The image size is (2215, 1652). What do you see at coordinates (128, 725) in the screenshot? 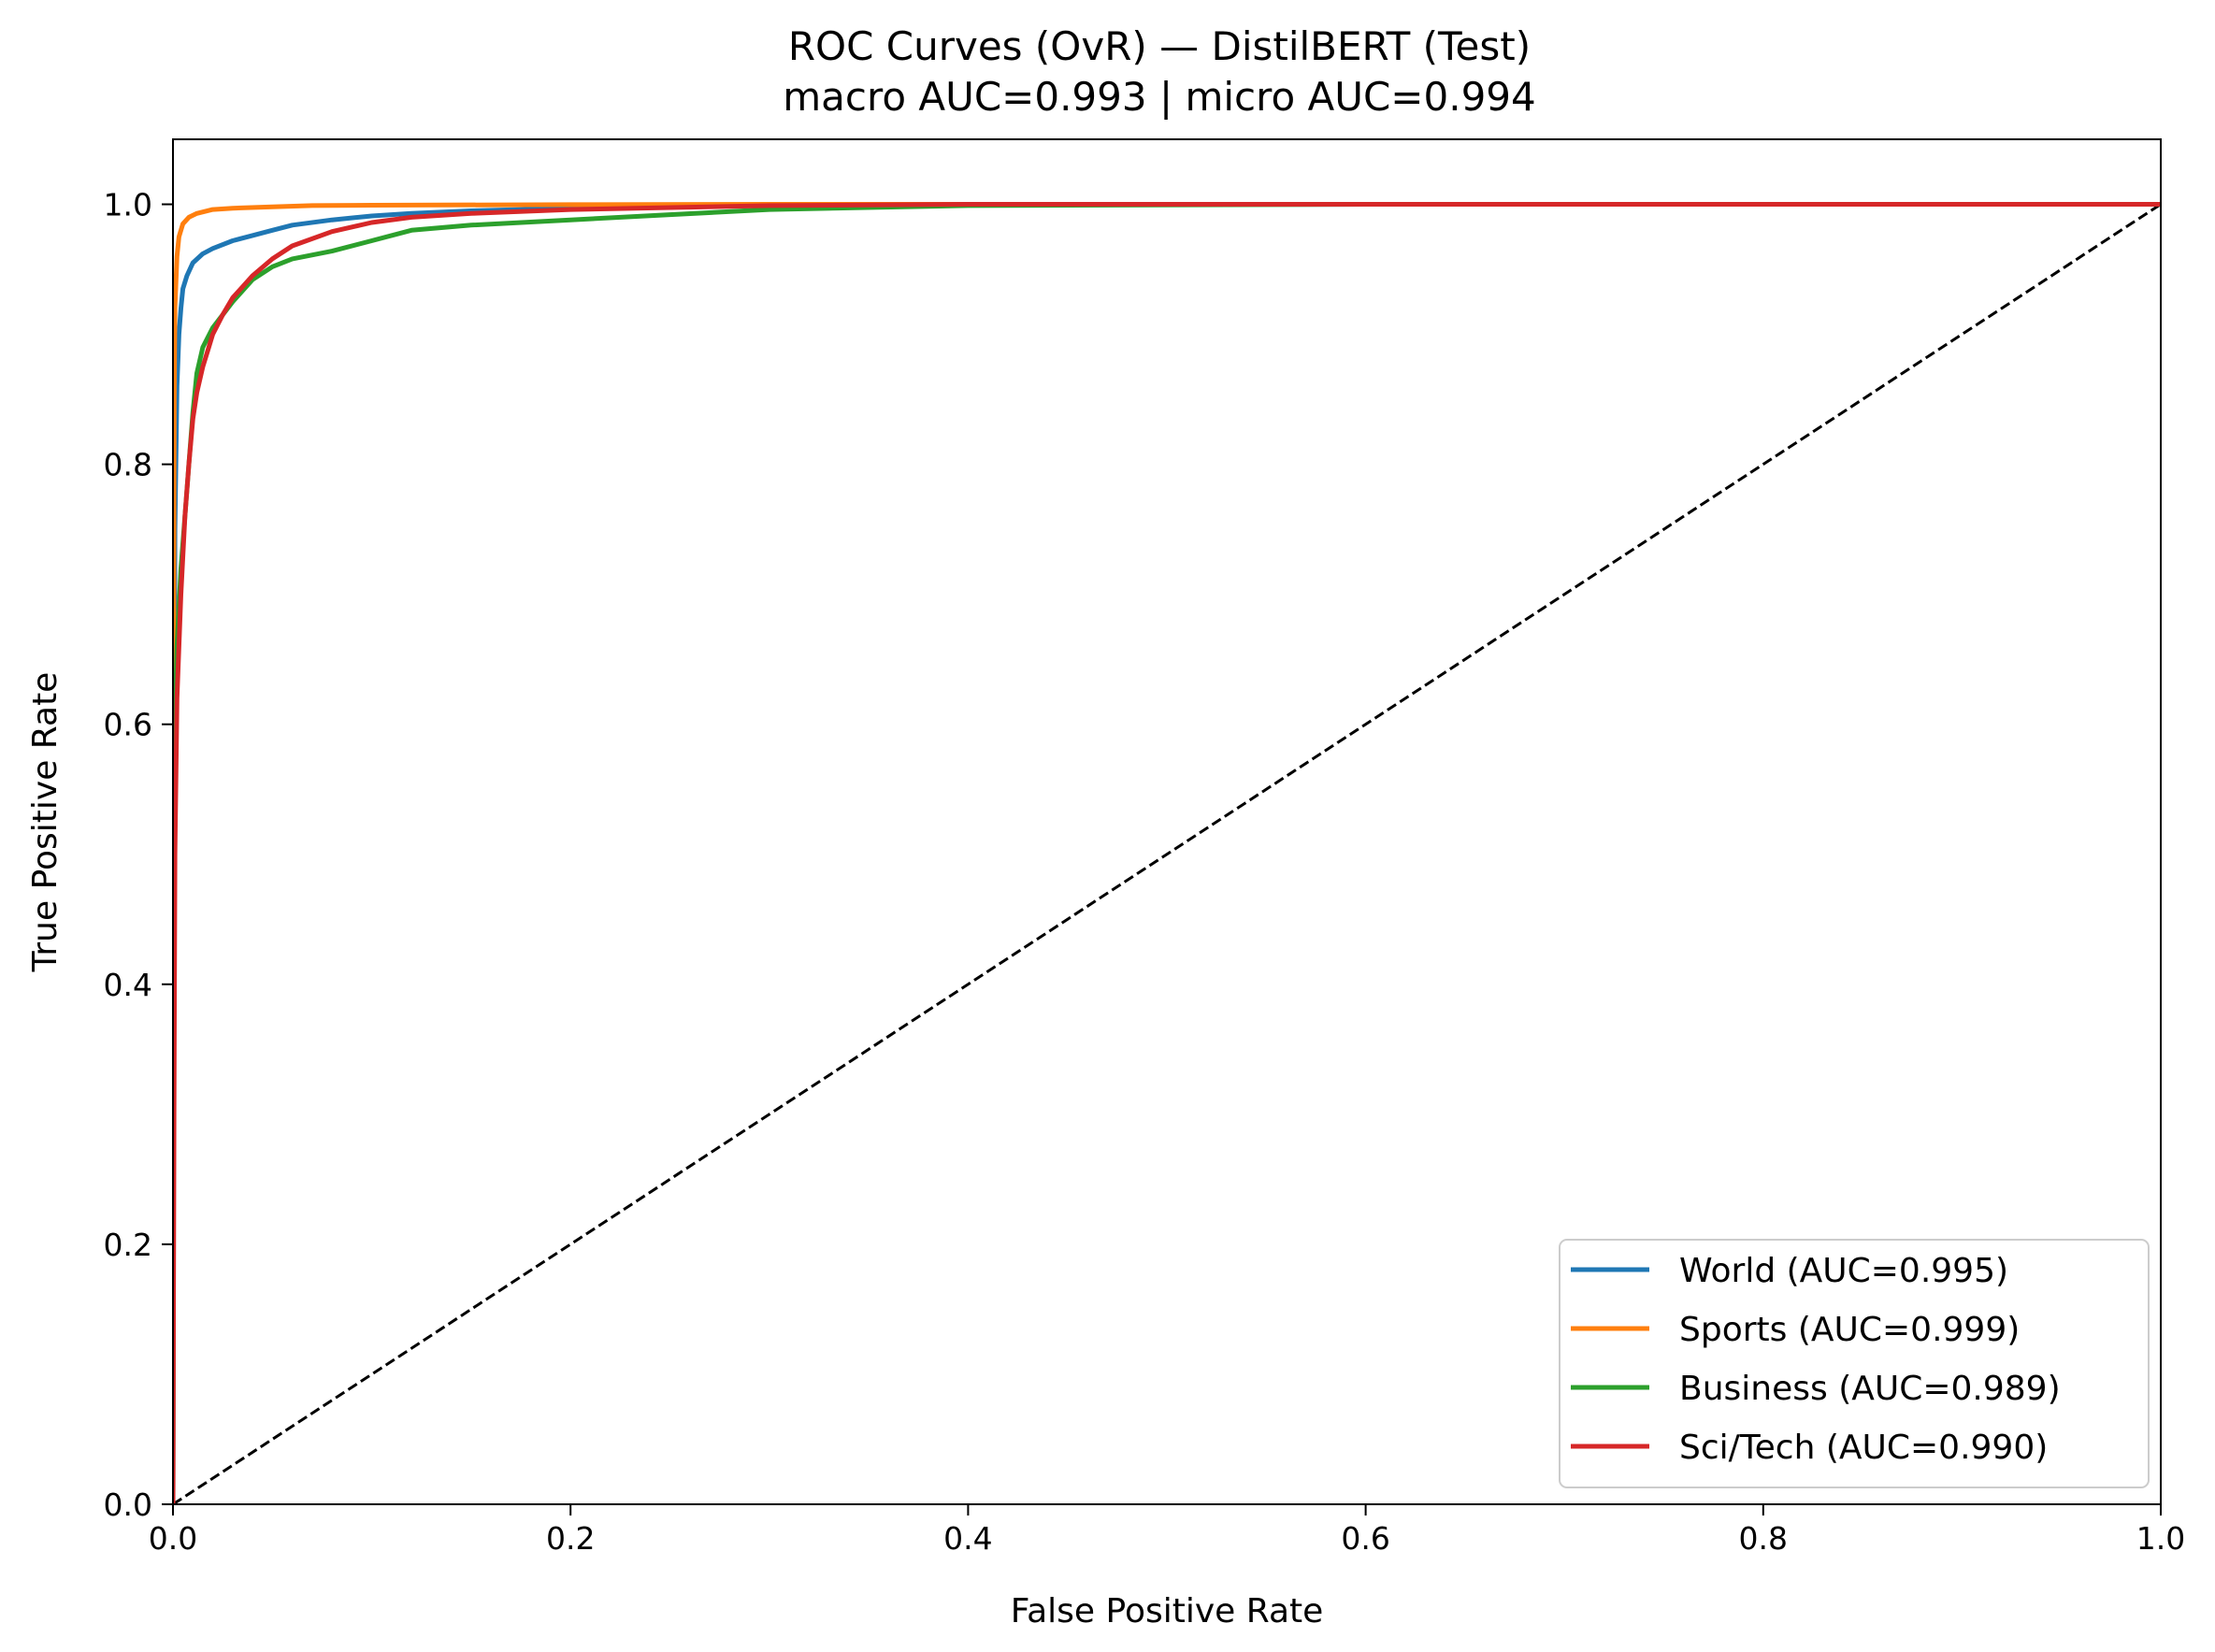
I see `y-tick-label: 0.6` at bounding box center [128, 725].